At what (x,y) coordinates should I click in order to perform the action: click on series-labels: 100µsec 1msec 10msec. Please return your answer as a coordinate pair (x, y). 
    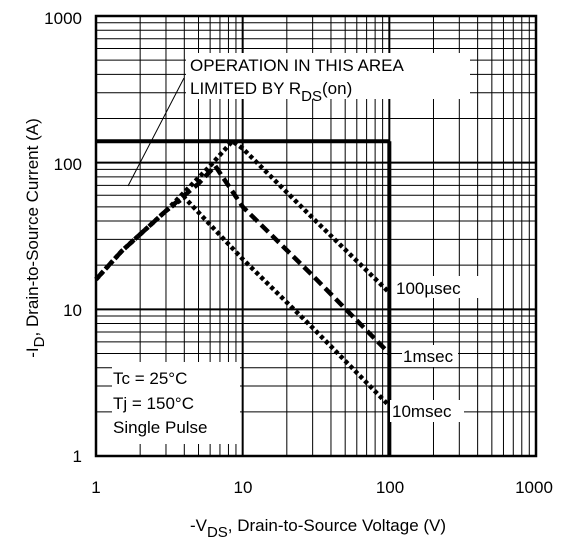
    Looking at the image, I should click on (435, 349).